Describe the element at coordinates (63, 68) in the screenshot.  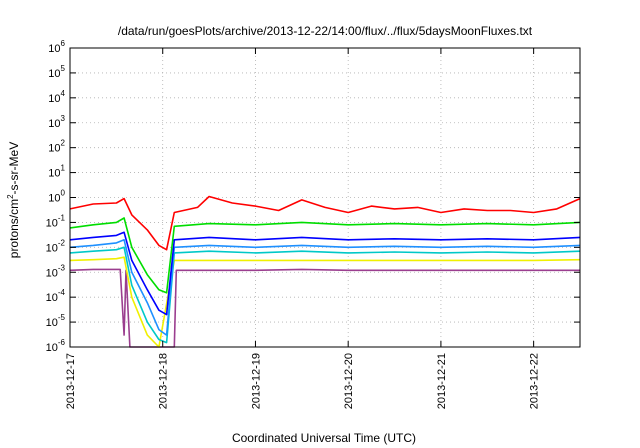
I see `y-tick-exp: 5` at that location.